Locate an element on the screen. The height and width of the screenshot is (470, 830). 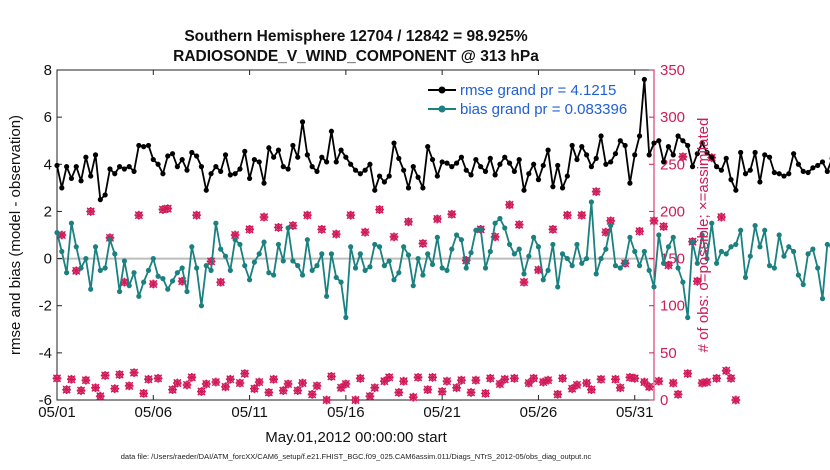
y-tick-label-left: -4 is located at coordinates (45, 353).